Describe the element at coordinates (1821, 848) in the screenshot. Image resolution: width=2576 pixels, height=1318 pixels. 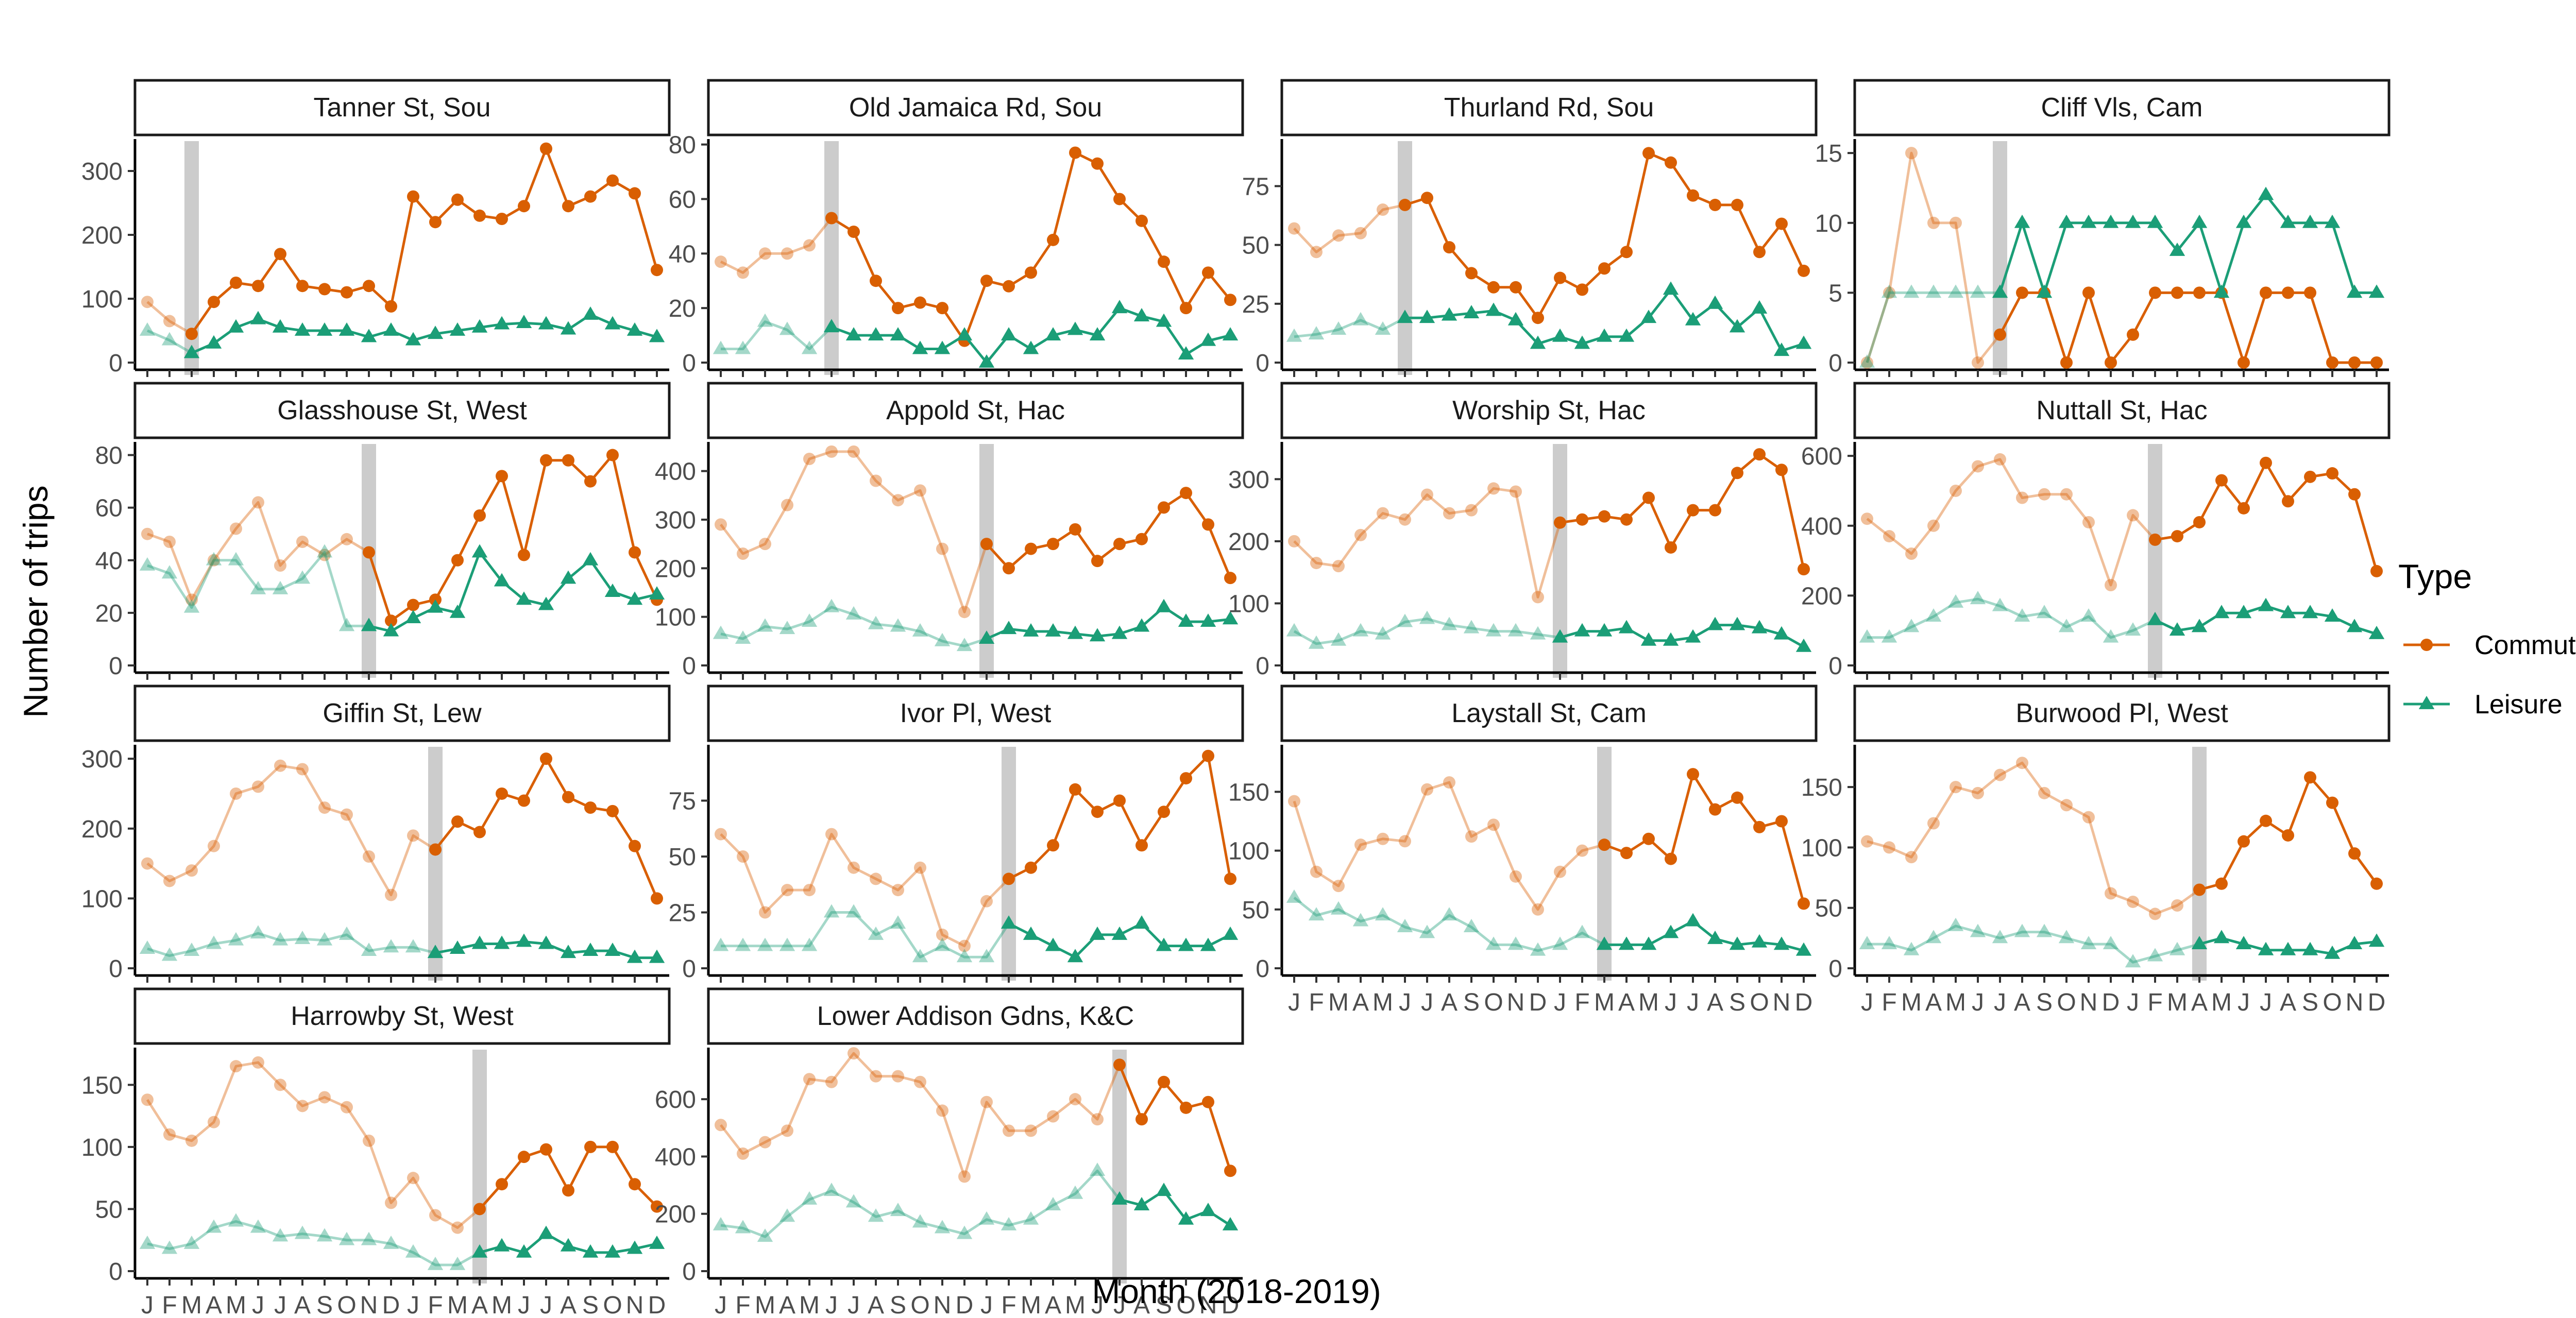
I see `y-tick-label: 100` at that location.